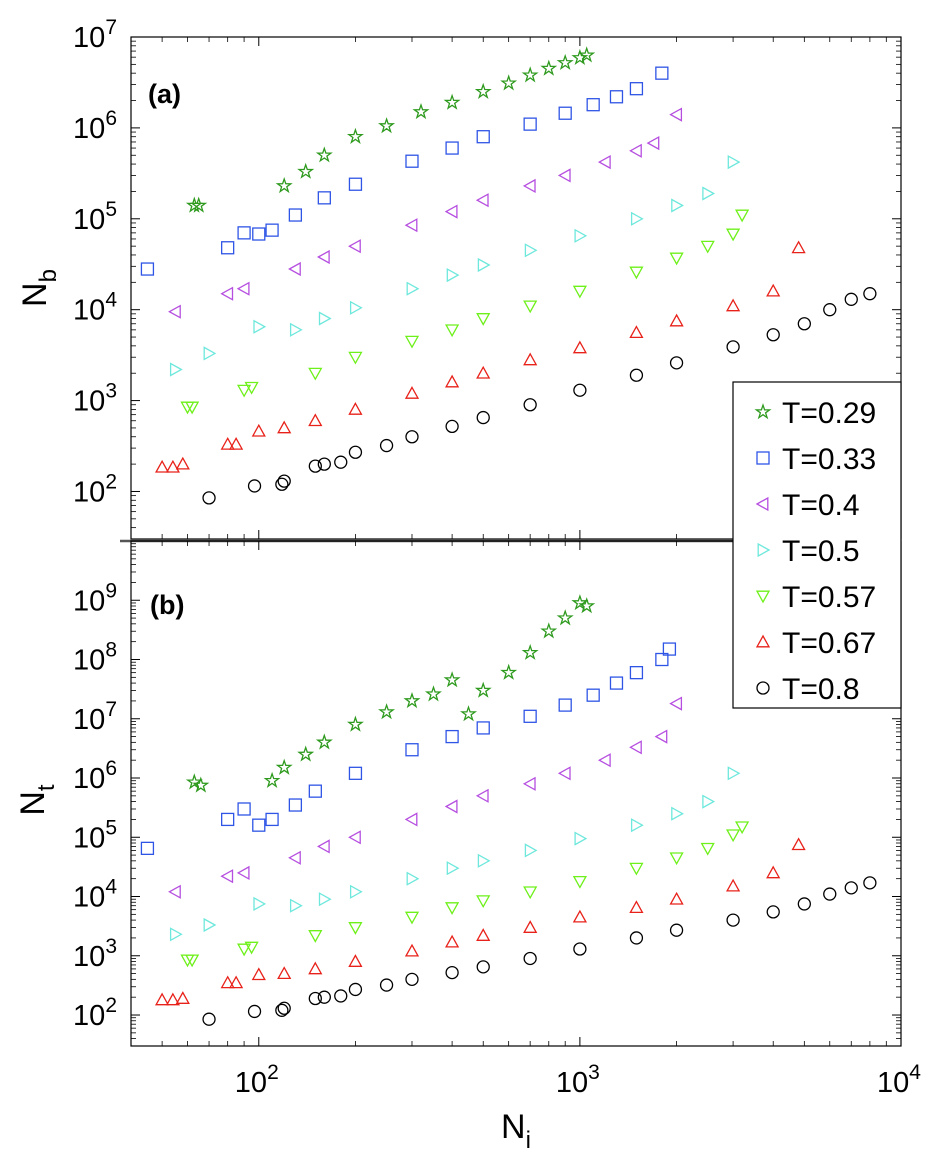  I want to click on y-tick-label: 10⁵, so click(95, 835).